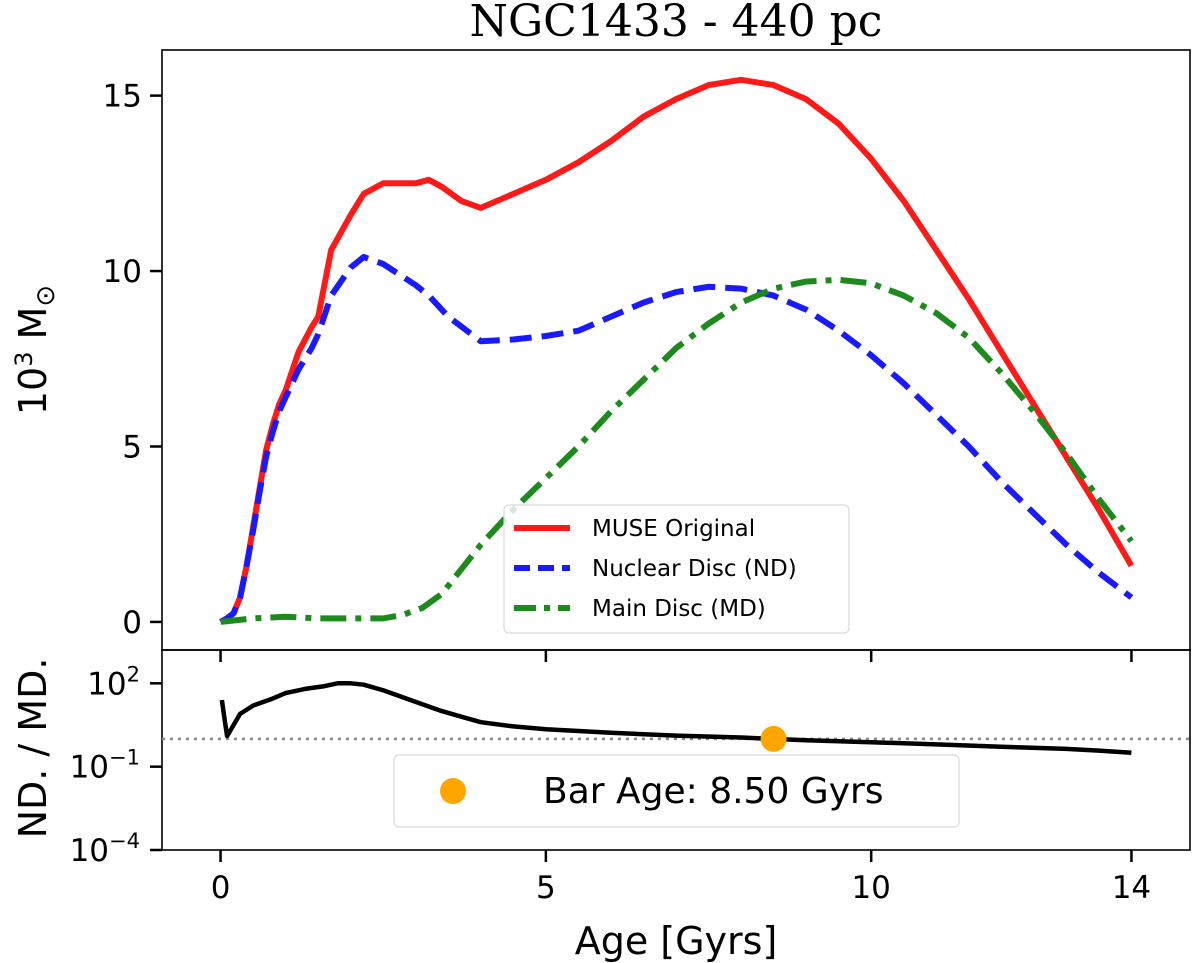 The height and width of the screenshot is (963, 1200). I want to click on ratio-line, so click(675, 718).